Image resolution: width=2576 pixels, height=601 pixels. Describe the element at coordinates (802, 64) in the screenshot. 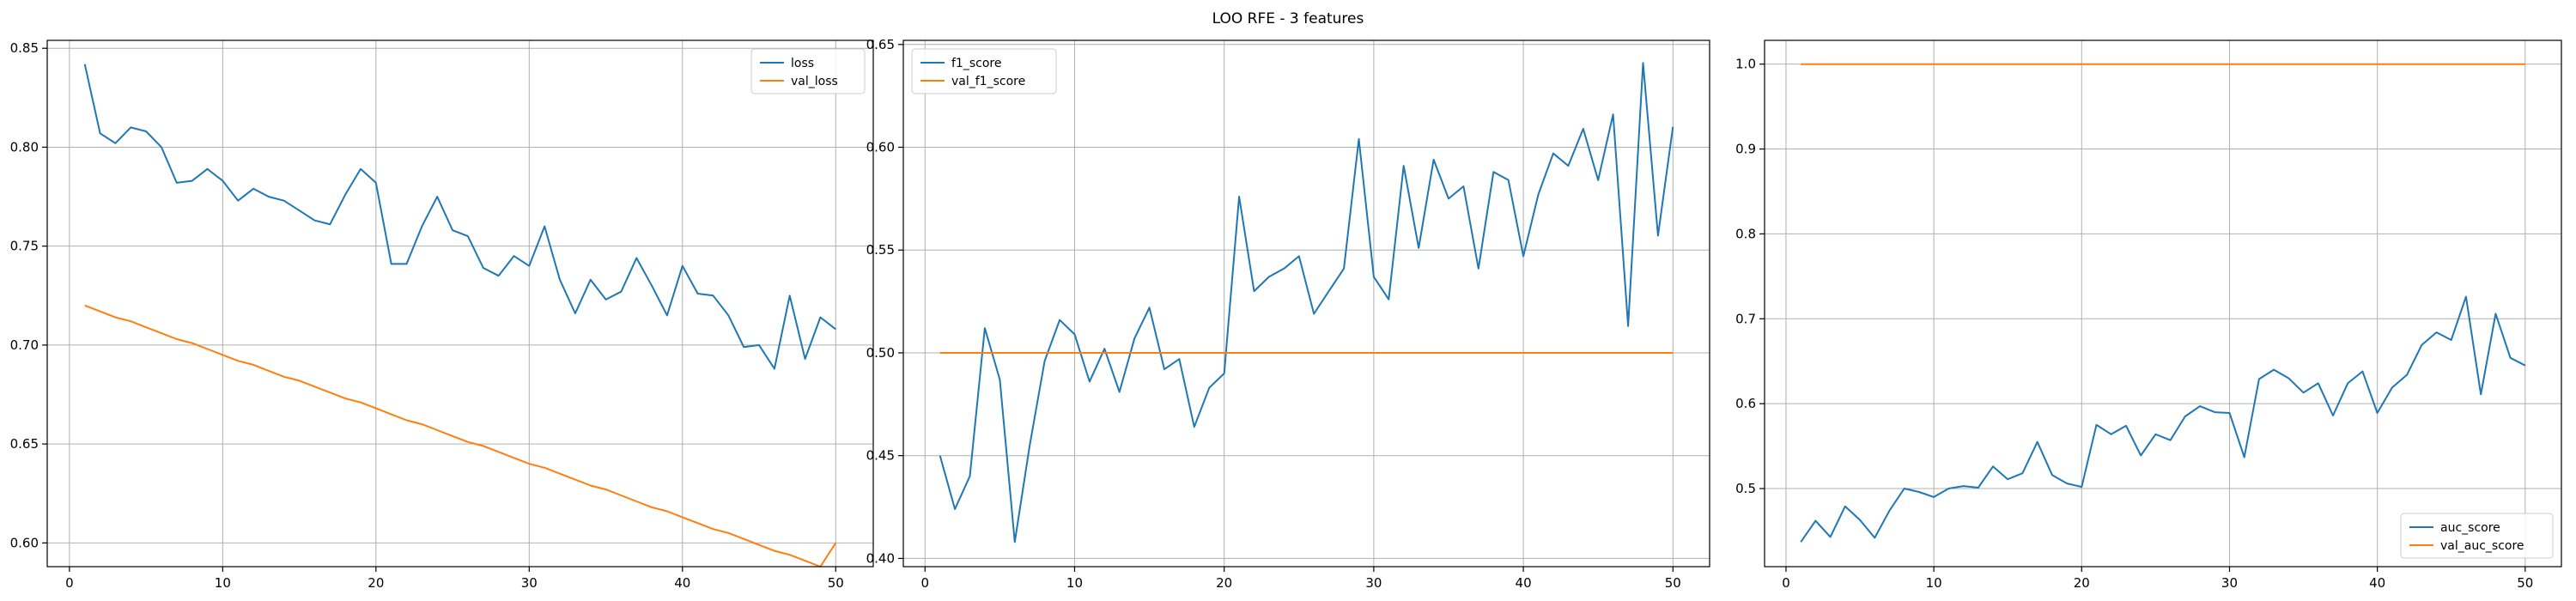

I see `legend-label-loss: loss` at that location.